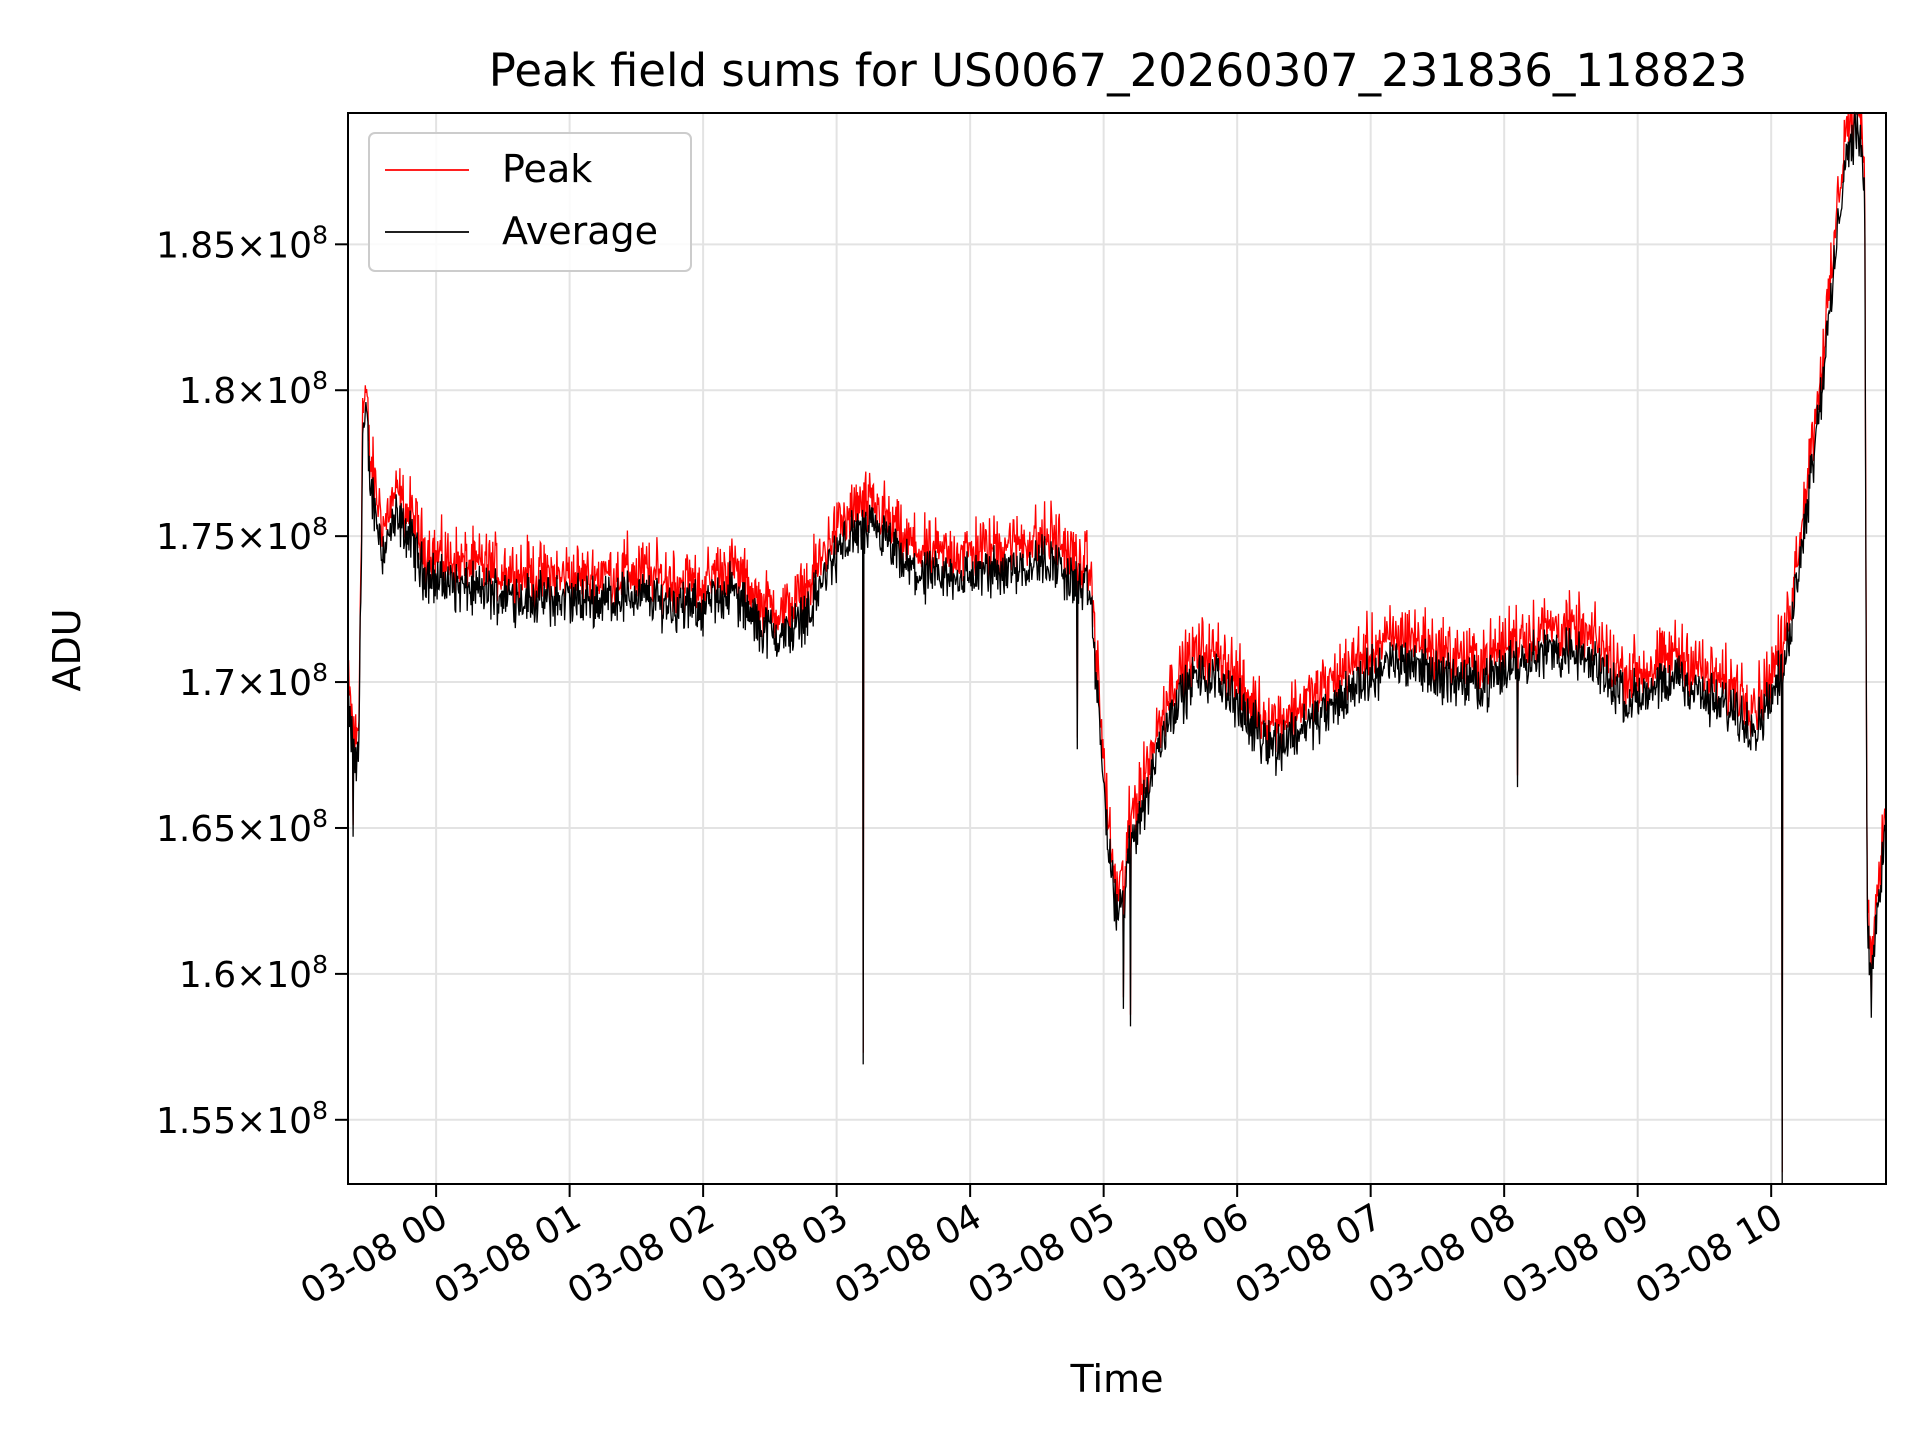 This screenshot has height=1440, width=1920. What do you see at coordinates (253, 389) in the screenshot?
I see `y-tick-label: 1.8×108` at bounding box center [253, 389].